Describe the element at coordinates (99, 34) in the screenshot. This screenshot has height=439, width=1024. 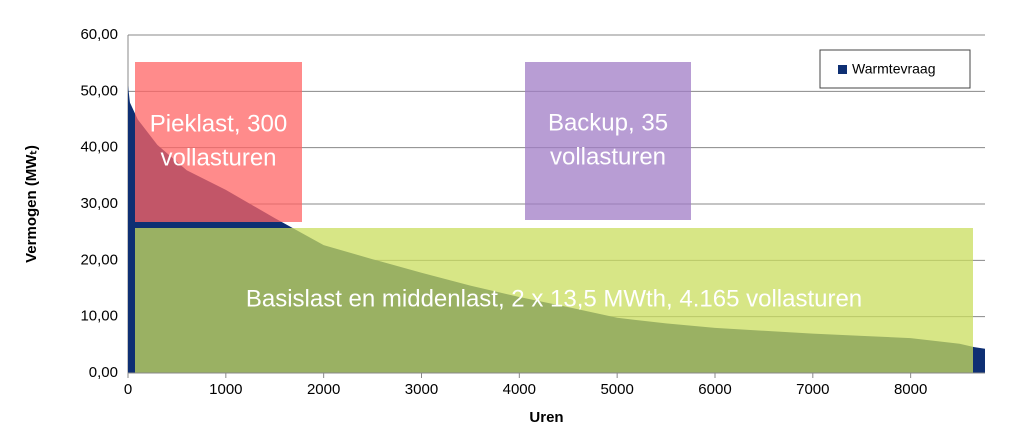
I see `y-tick-label: 60,00` at that location.